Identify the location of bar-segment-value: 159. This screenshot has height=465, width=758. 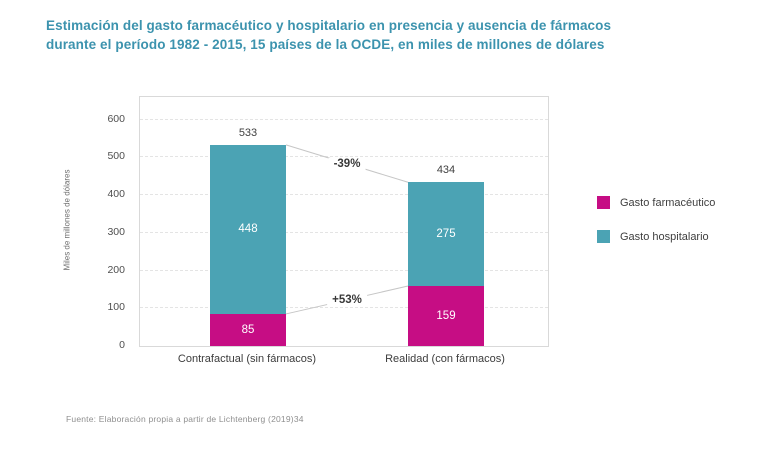
(446, 316).